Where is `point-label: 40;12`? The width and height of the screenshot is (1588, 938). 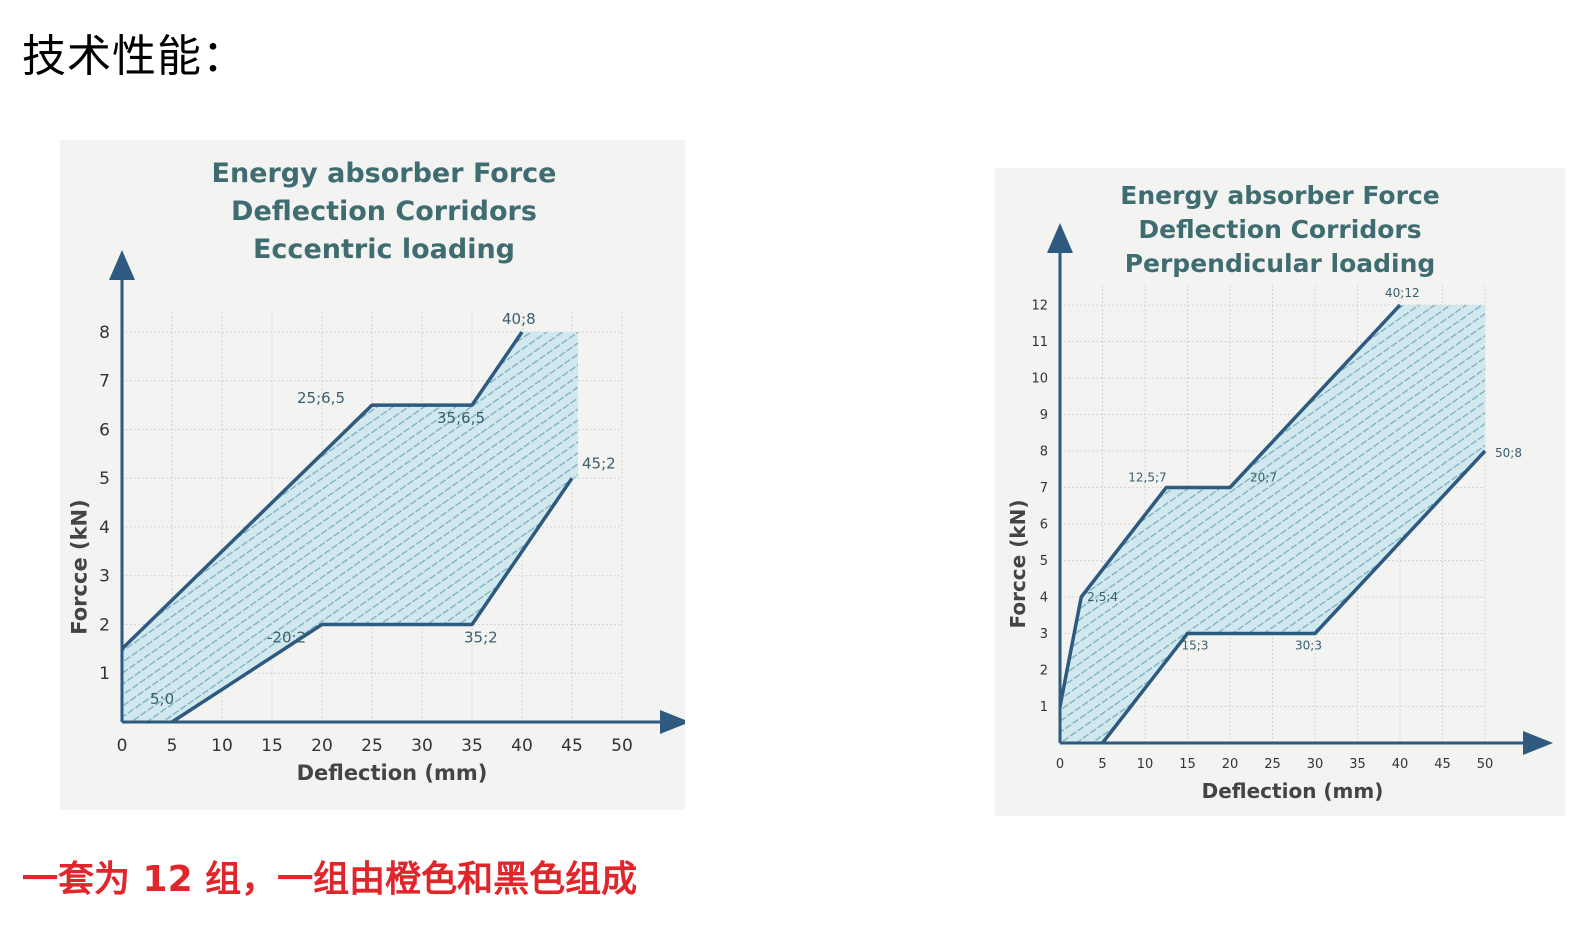
point-label: 40;12 is located at coordinates (1402, 293).